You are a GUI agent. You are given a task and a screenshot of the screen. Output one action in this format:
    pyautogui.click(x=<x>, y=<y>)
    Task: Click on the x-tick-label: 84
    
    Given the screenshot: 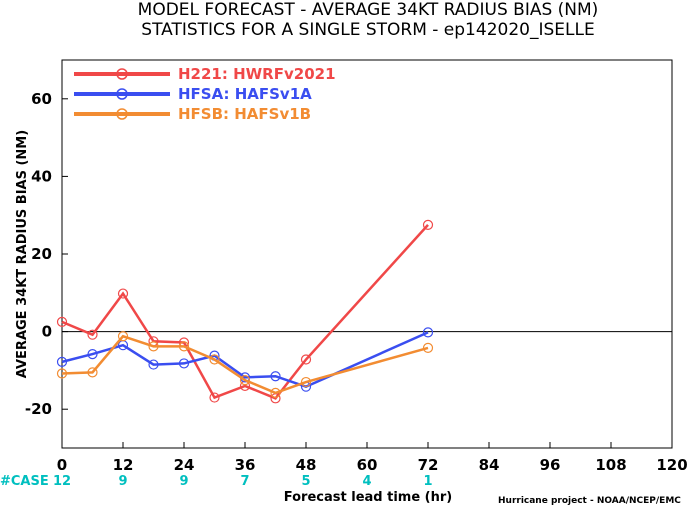 What is the action you would take?
    pyautogui.click(x=489, y=465)
    